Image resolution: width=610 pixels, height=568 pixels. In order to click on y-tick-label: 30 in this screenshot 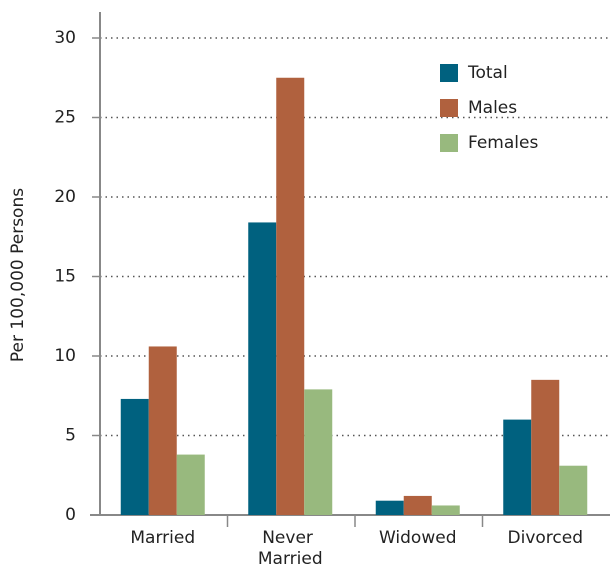, I will do `click(65, 38)`.